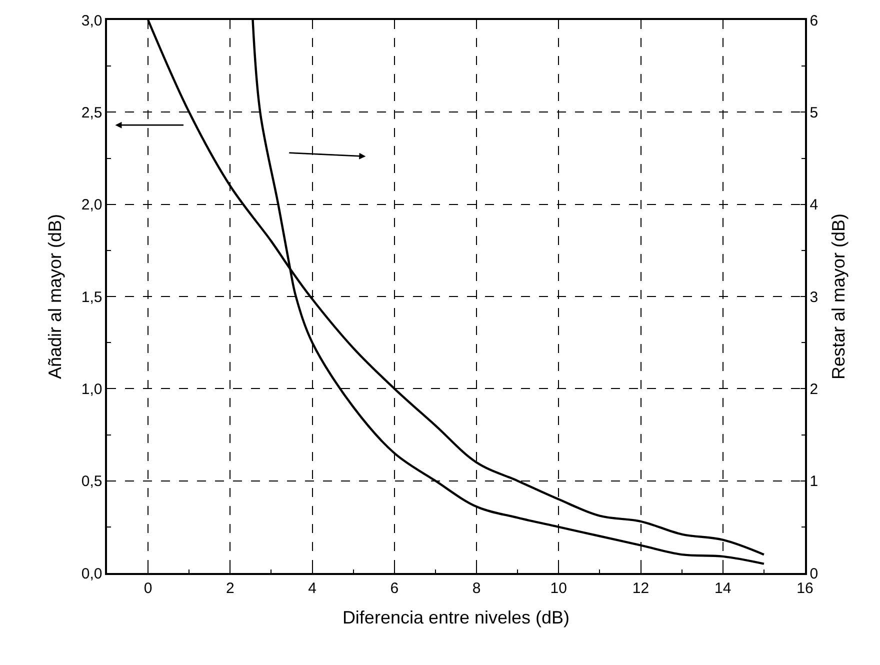 This screenshot has height=665, width=880. Describe the element at coordinates (91, 21) in the screenshot. I see `y-tick-label: 3,0` at that location.